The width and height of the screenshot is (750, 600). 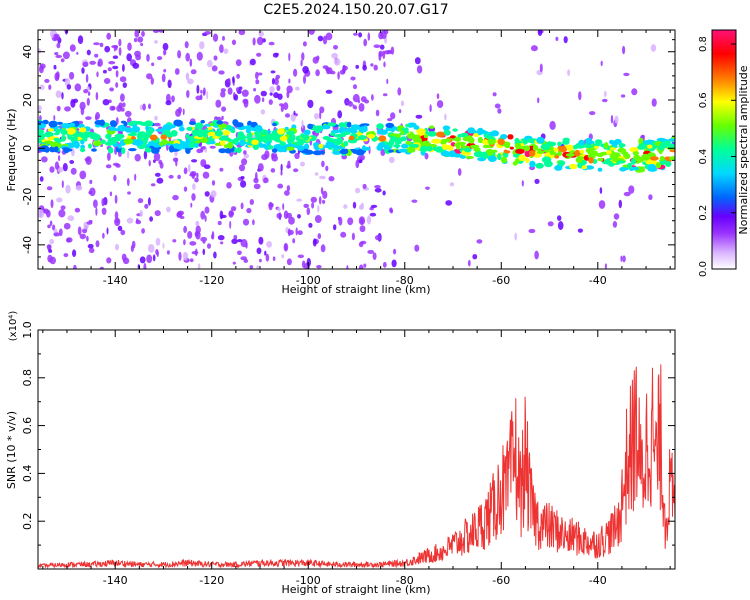 What do you see at coordinates (703, 157) in the screenshot?
I see `colorbar-tick-label: 0.4` at bounding box center [703, 157].